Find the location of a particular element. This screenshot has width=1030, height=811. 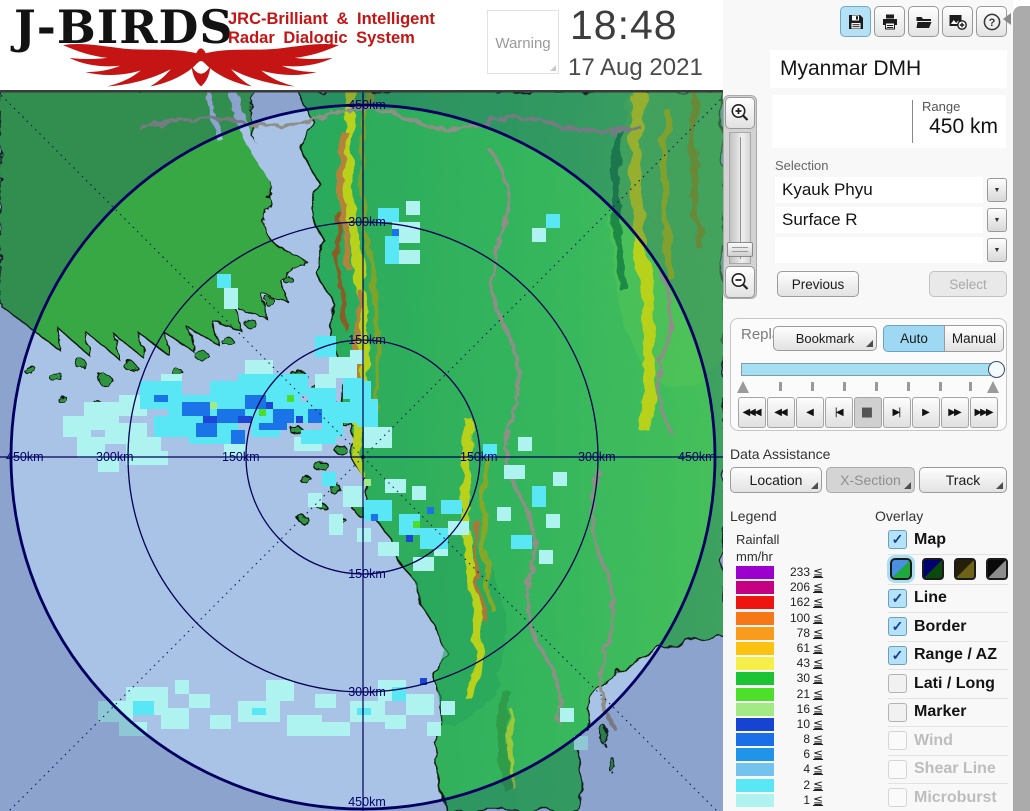

ring-label-w450: 450km is located at coordinates (25, 457).